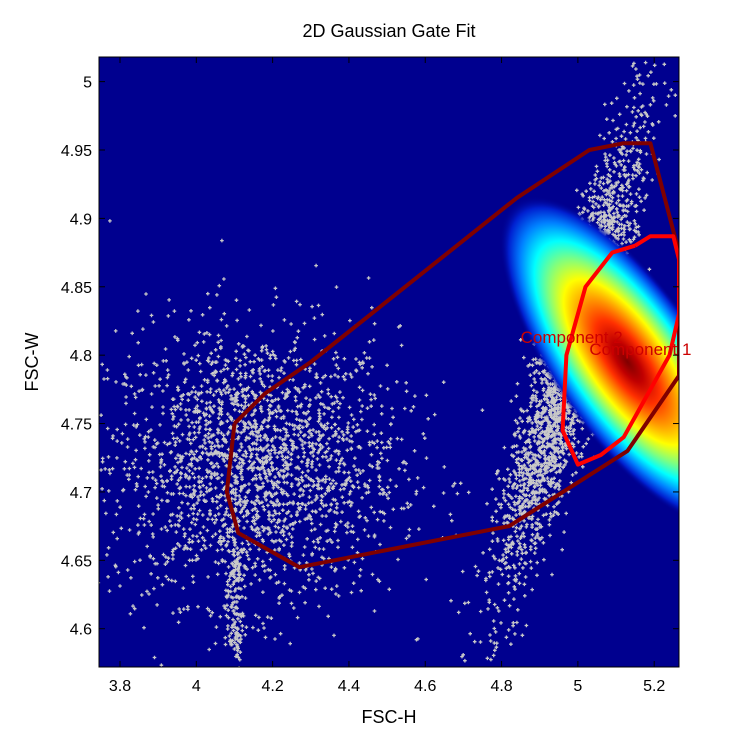 Image resolution: width=750 pixels, height=750 pixels. What do you see at coordinates (272, 686) in the screenshot?
I see `x-tick-label: 4.2` at bounding box center [272, 686].